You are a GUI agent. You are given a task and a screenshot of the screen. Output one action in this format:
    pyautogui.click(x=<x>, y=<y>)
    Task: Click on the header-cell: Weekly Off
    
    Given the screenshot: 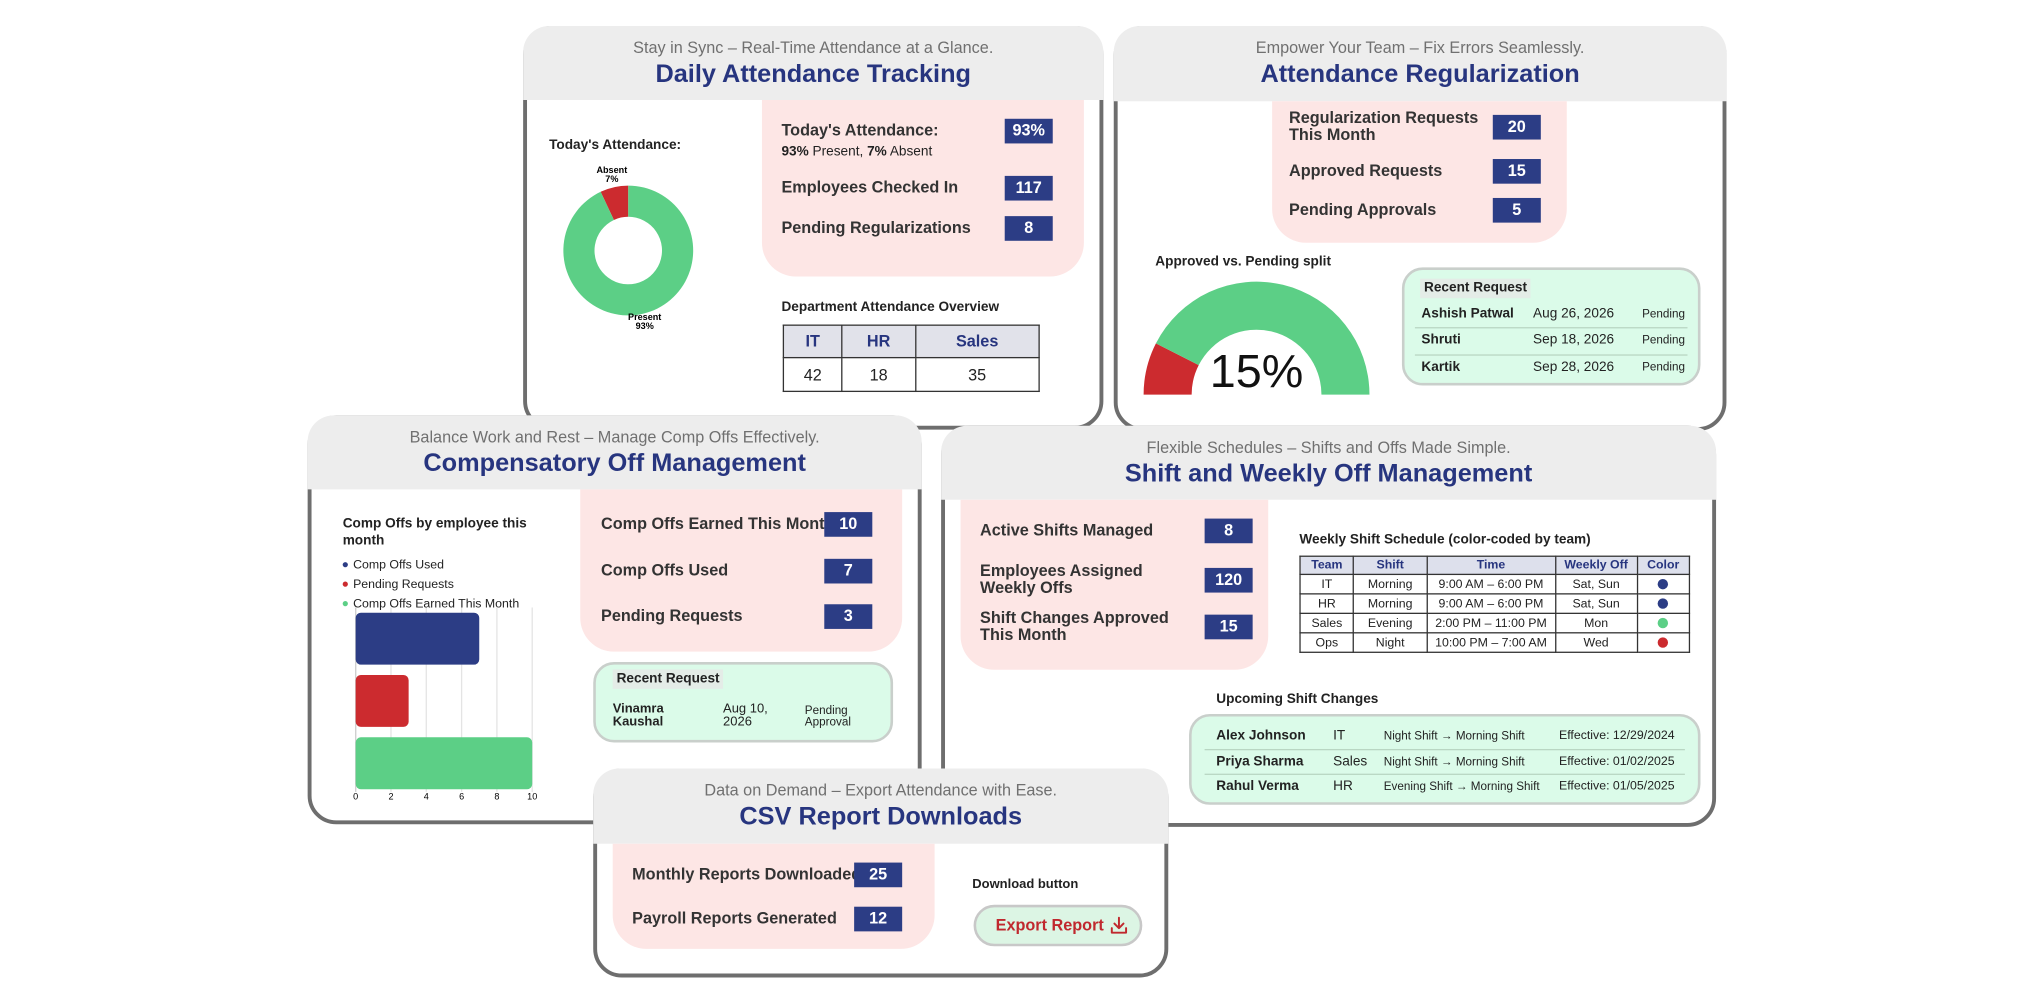 What is the action you would take?
    pyautogui.click(x=1596, y=565)
    